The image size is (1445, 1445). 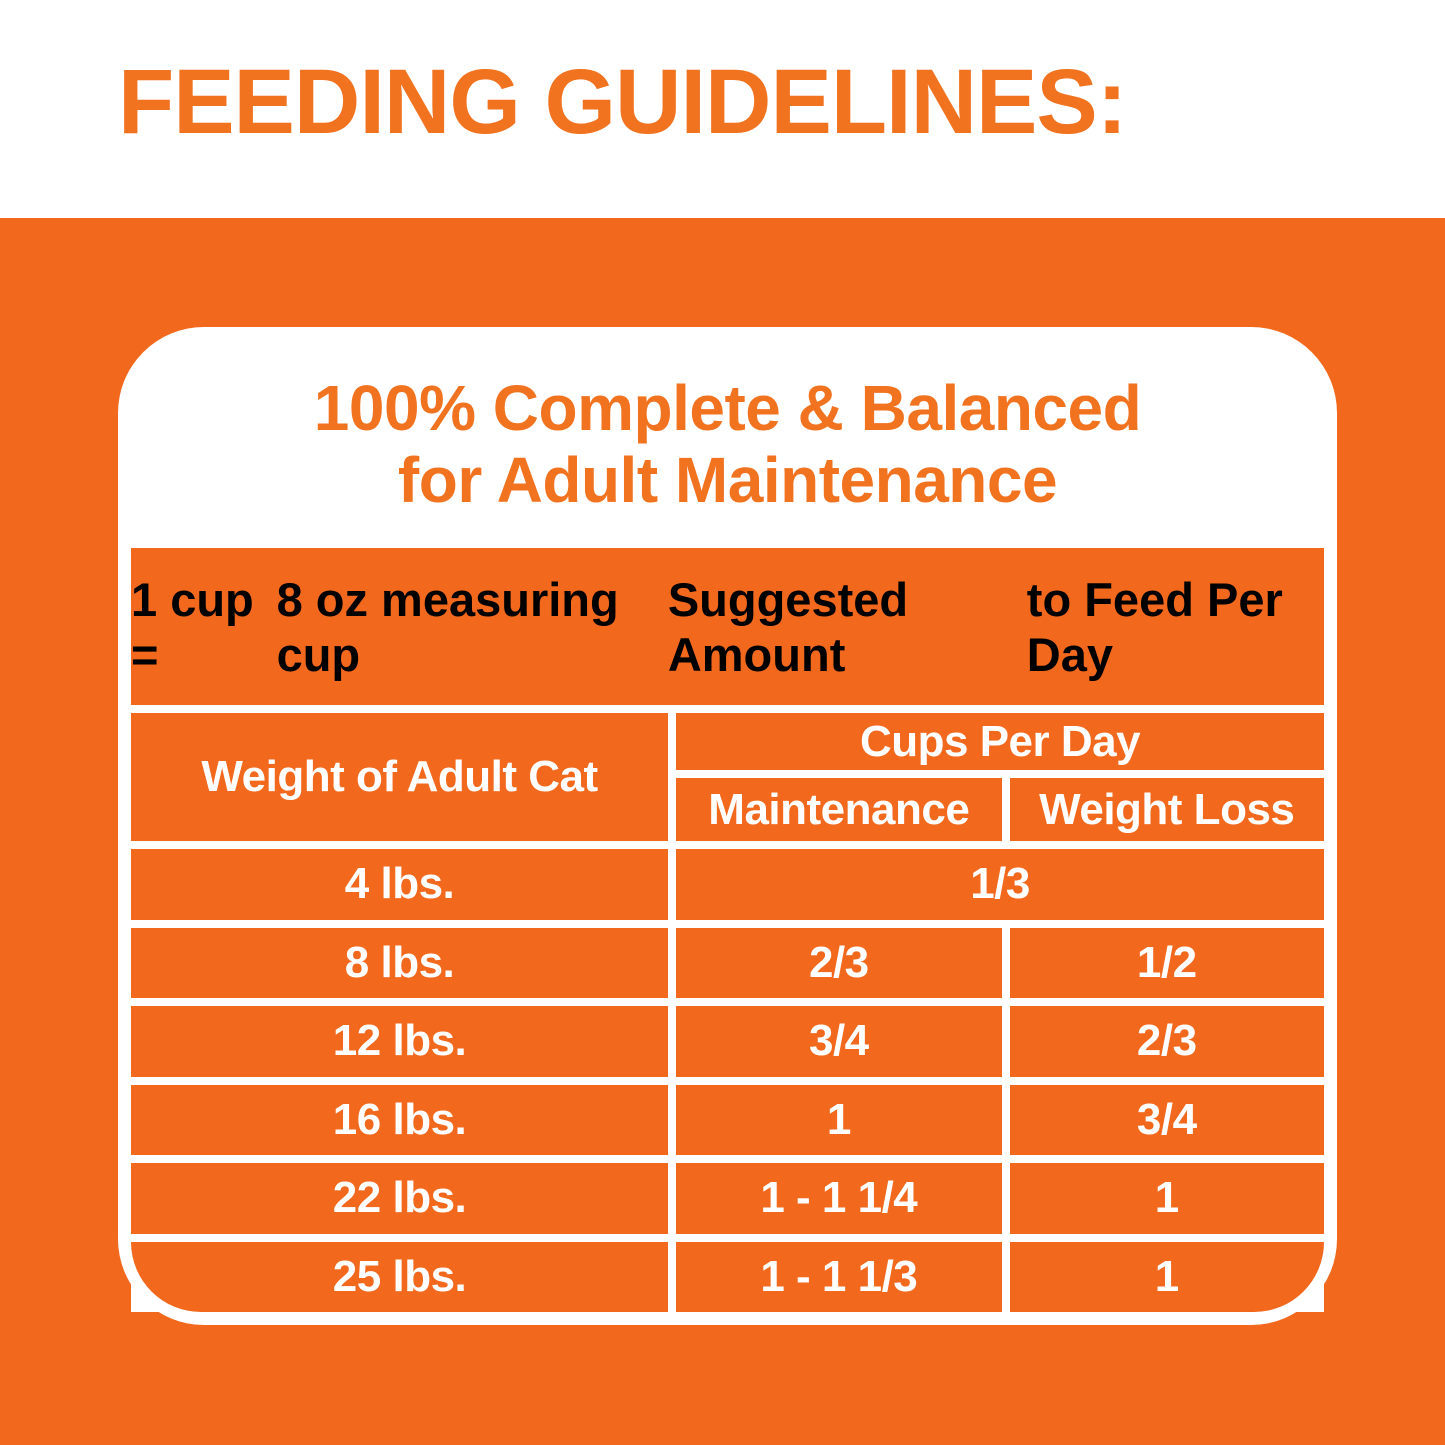 What do you see at coordinates (1000, 741) in the screenshot?
I see `column-group-header-cups-per-day: Cups Per Day` at bounding box center [1000, 741].